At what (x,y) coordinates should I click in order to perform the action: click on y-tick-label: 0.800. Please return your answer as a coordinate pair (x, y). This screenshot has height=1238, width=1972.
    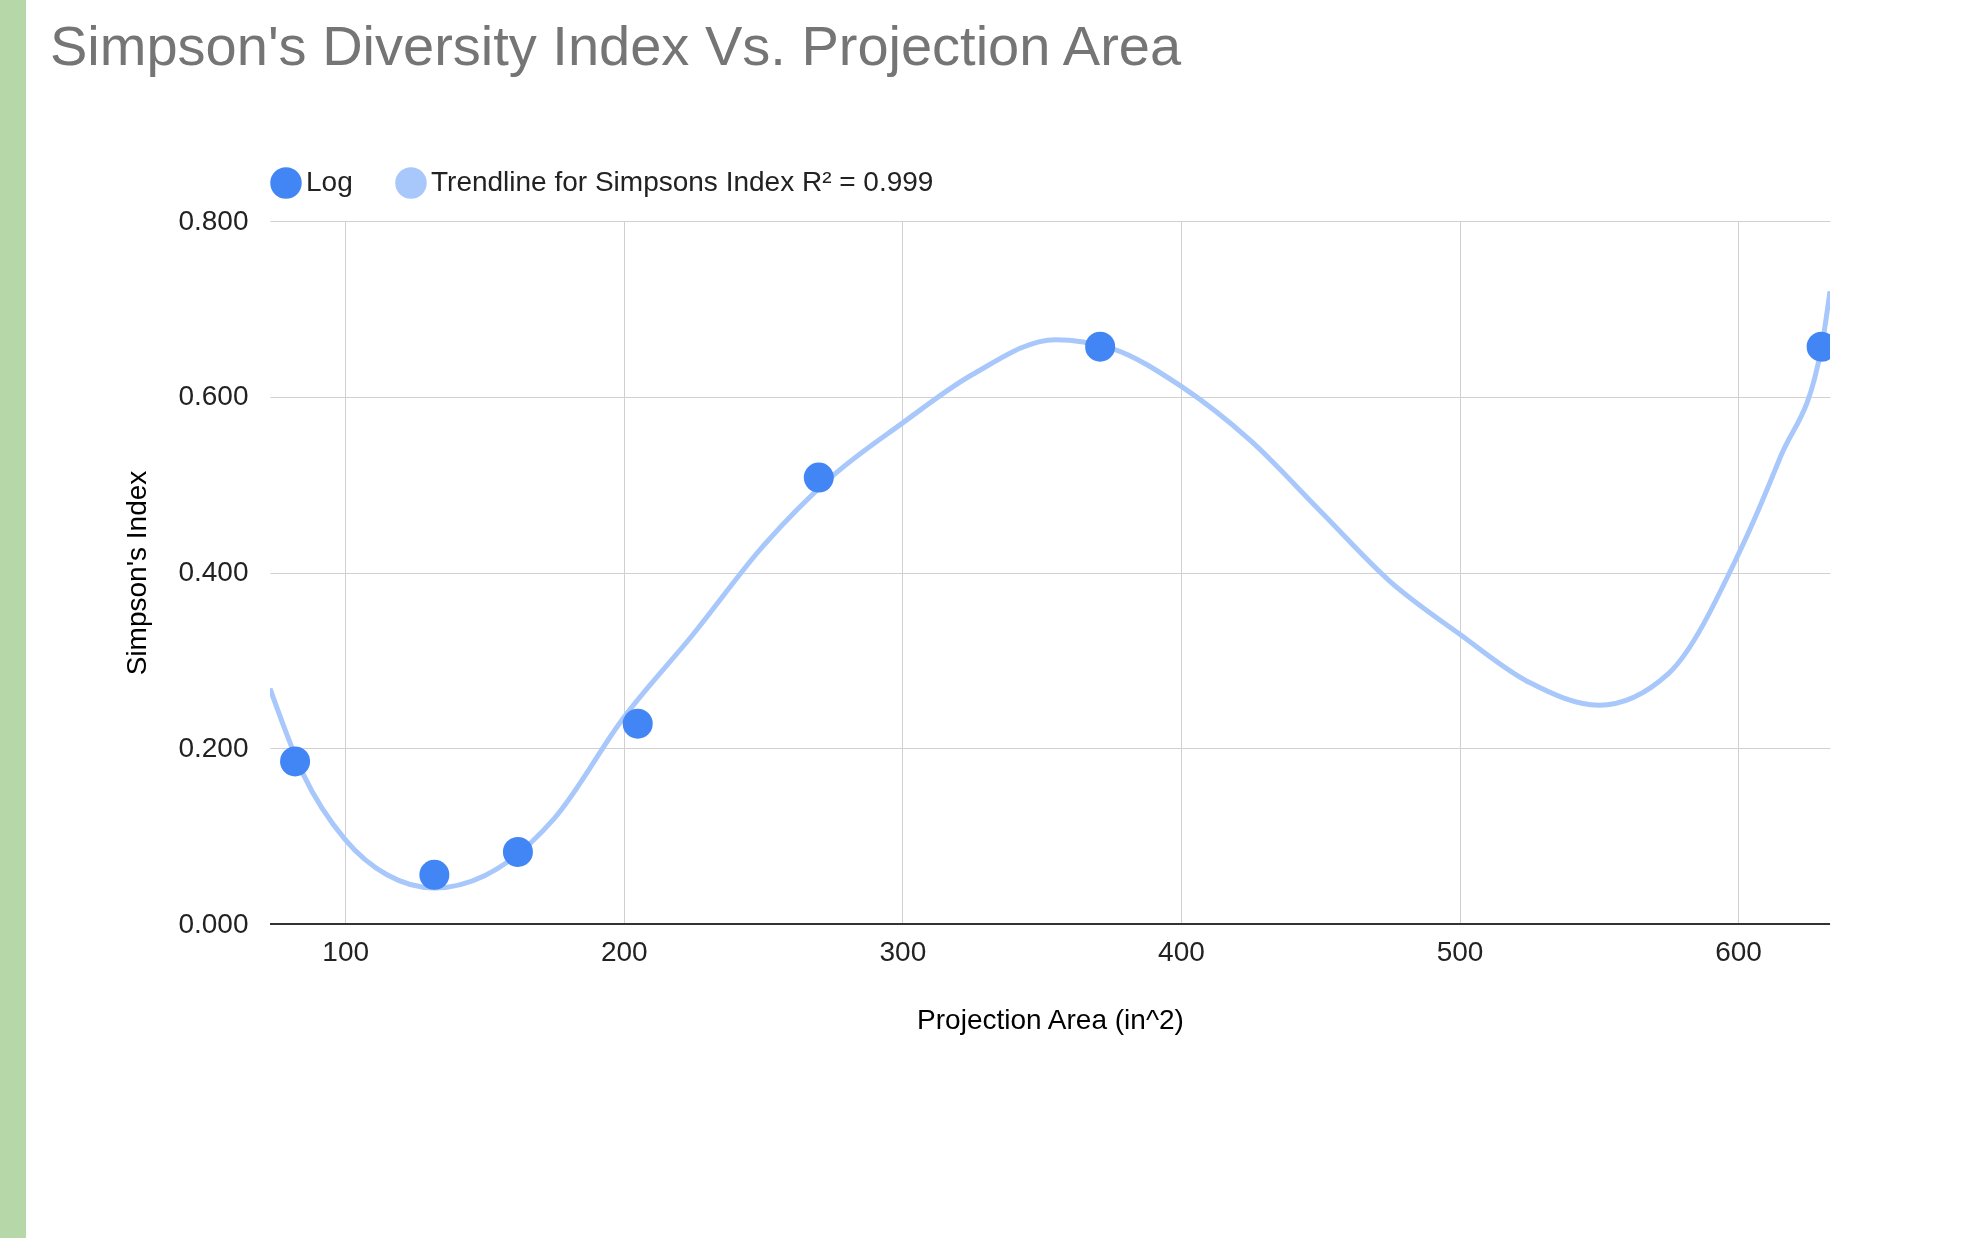
    Looking at the image, I should click on (213, 220).